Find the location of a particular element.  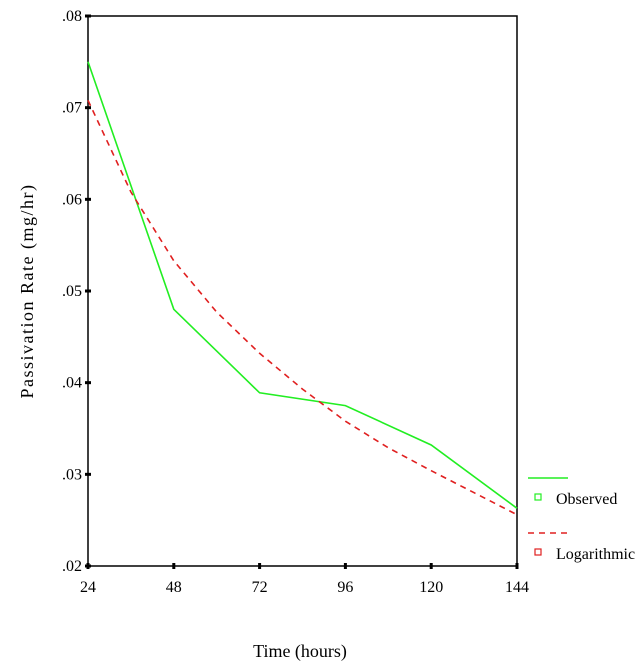

x-tick-label: 72 is located at coordinates (260, 587).